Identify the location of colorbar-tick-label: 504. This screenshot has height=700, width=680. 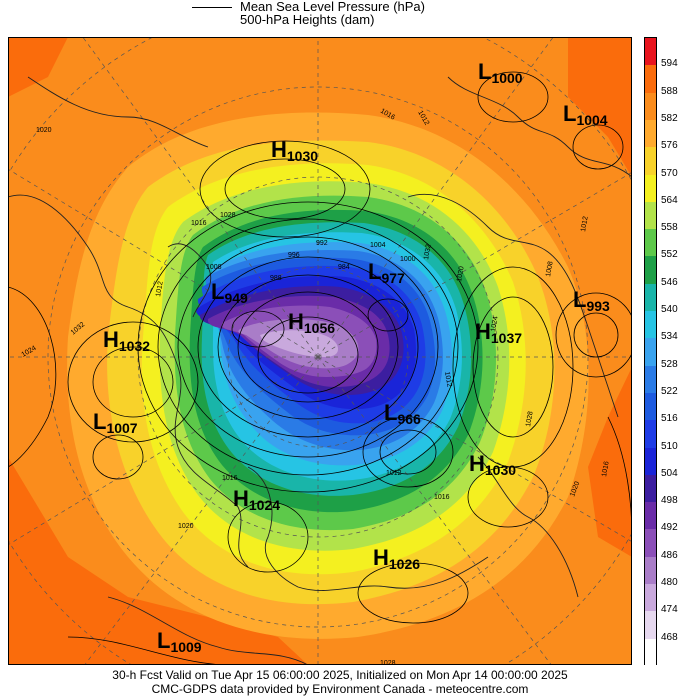
(669, 473).